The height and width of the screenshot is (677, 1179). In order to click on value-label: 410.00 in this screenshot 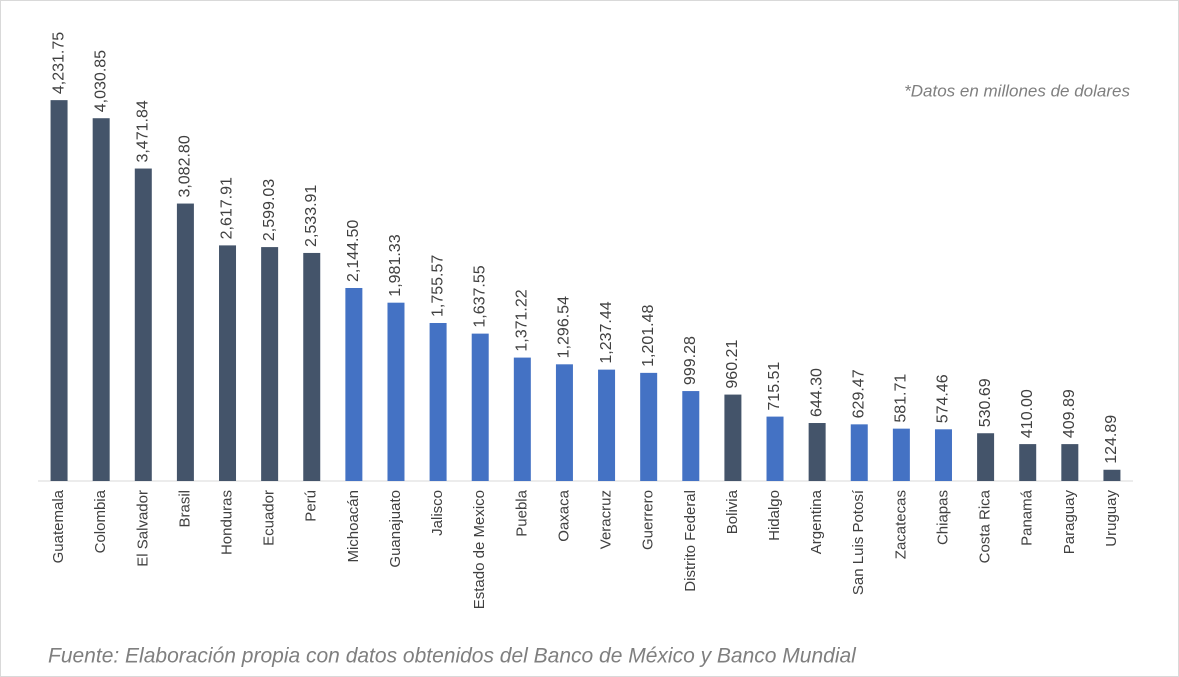, I will do `click(1027, 413)`.